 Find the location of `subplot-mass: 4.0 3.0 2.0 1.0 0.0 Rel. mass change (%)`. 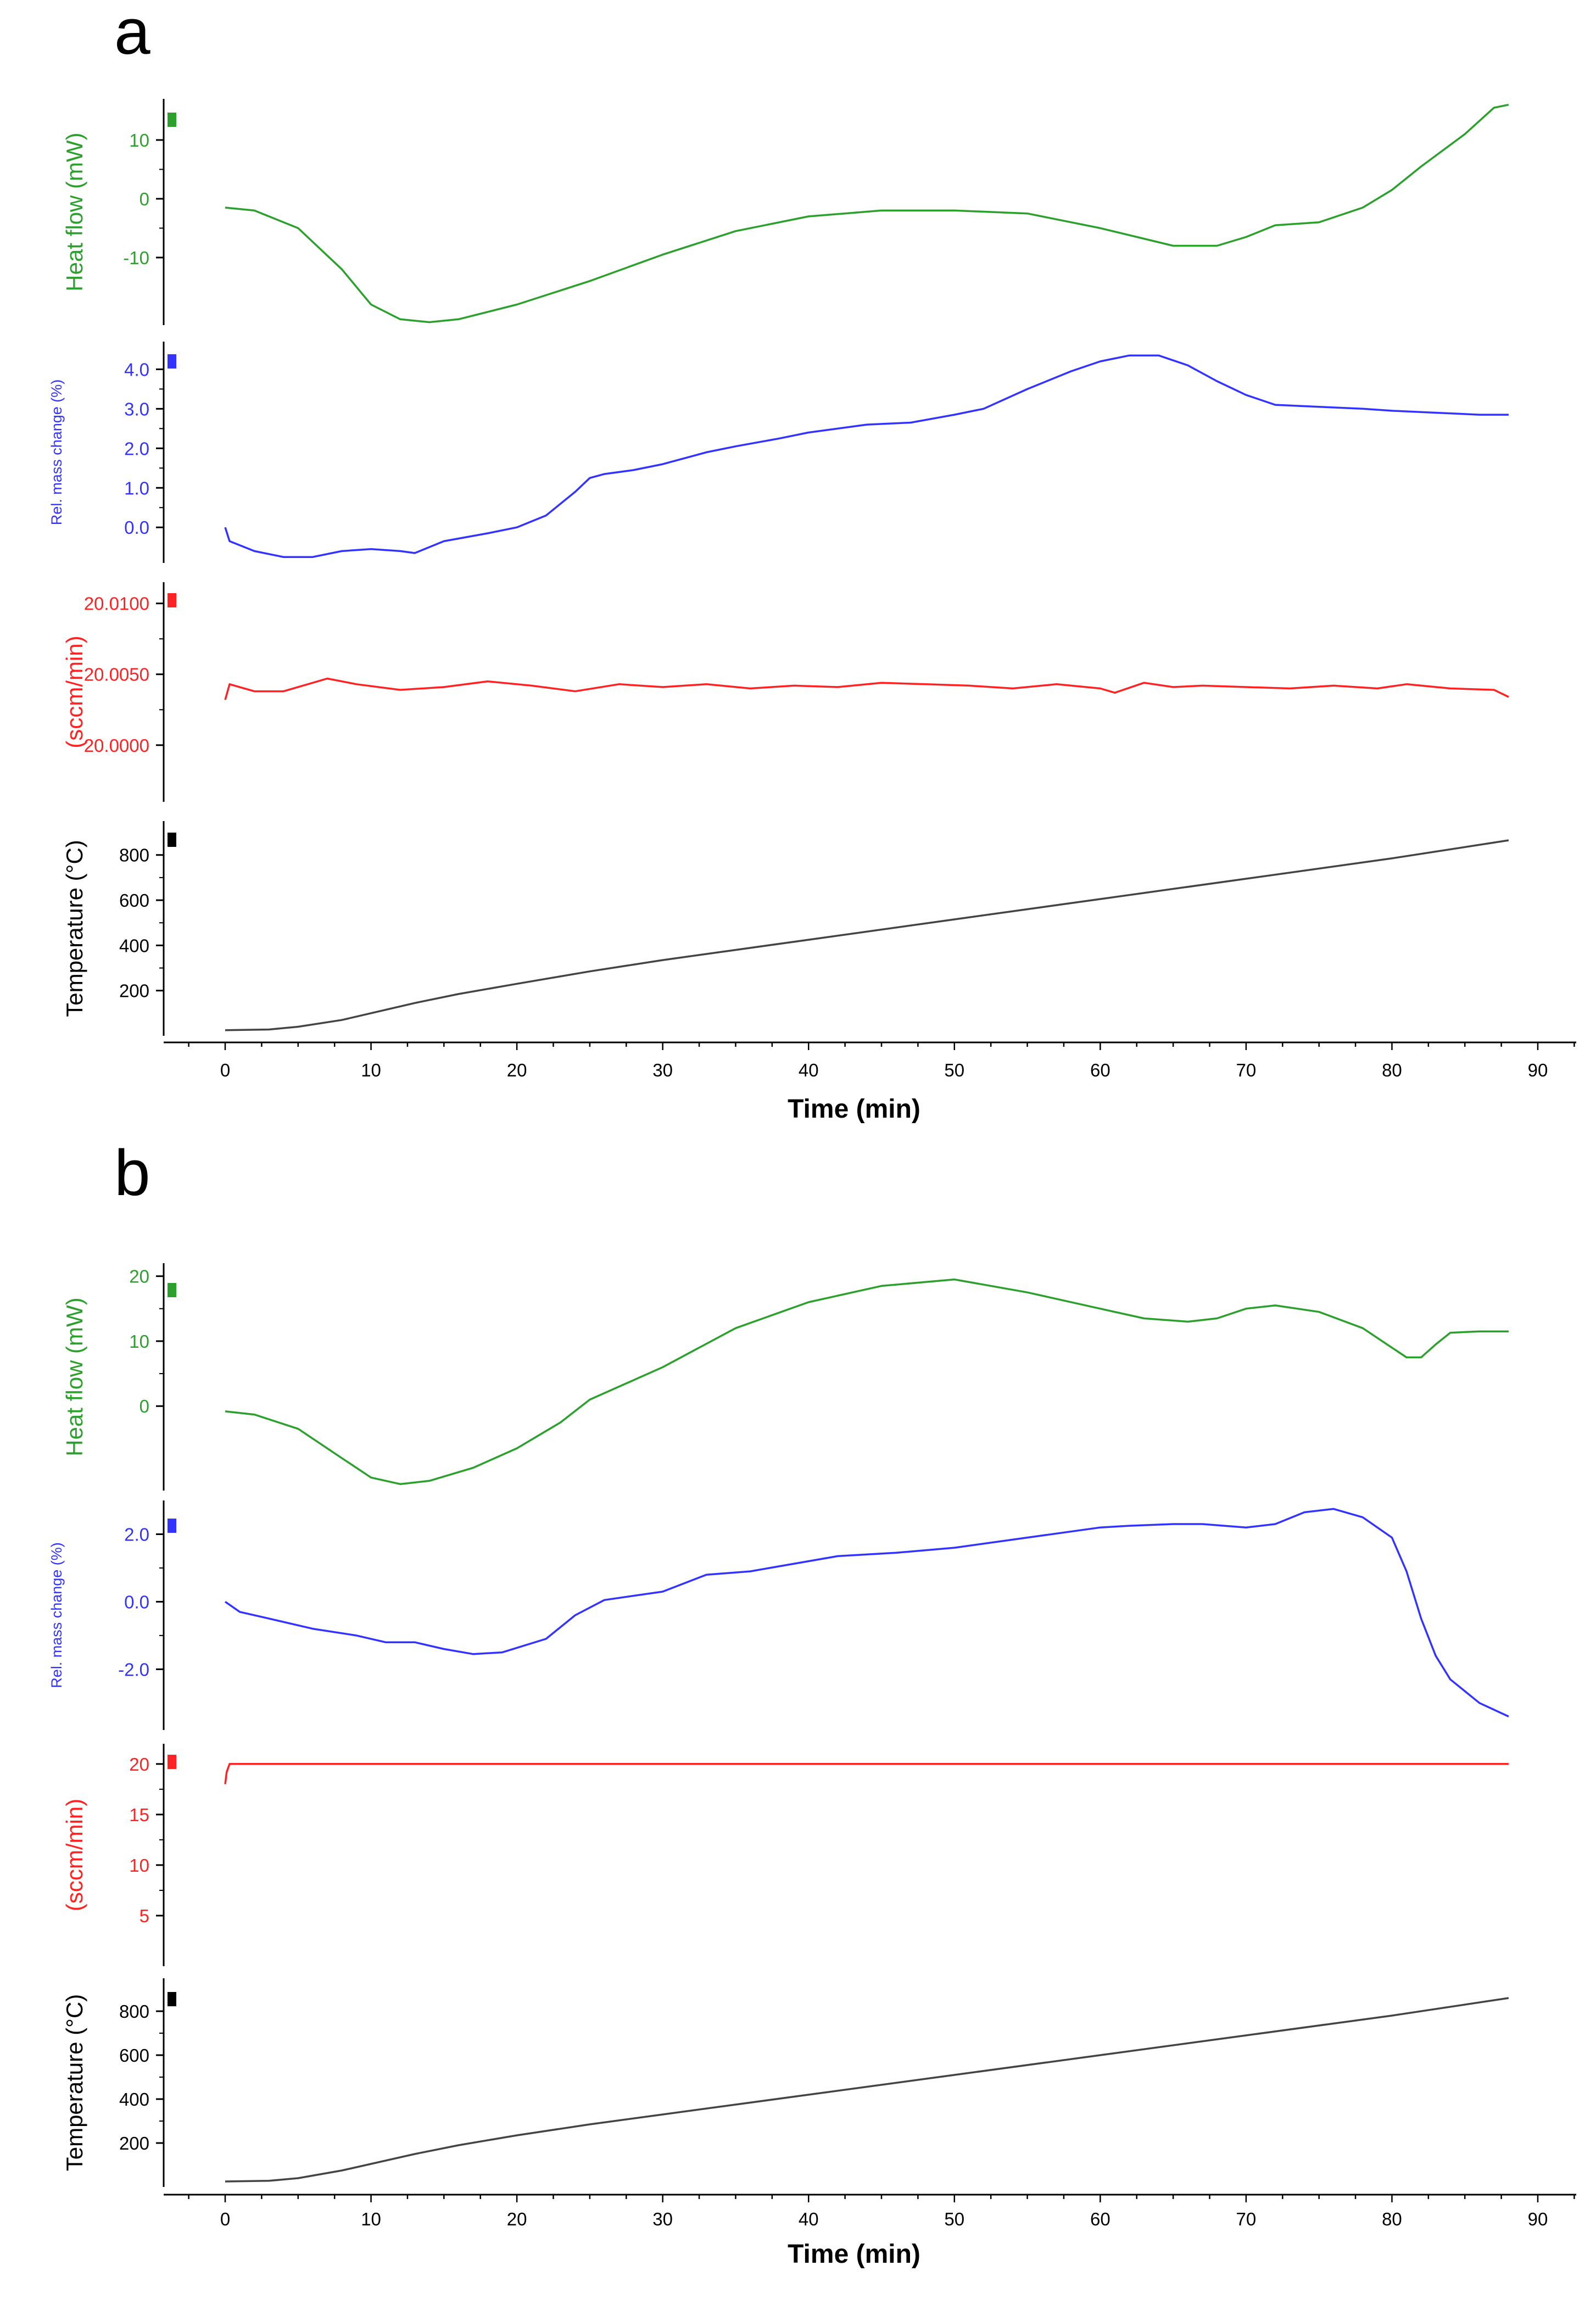

subplot-mass: 4.0 3.0 2.0 1.0 0.0 Rel. mass change (%) is located at coordinates (778, 452).